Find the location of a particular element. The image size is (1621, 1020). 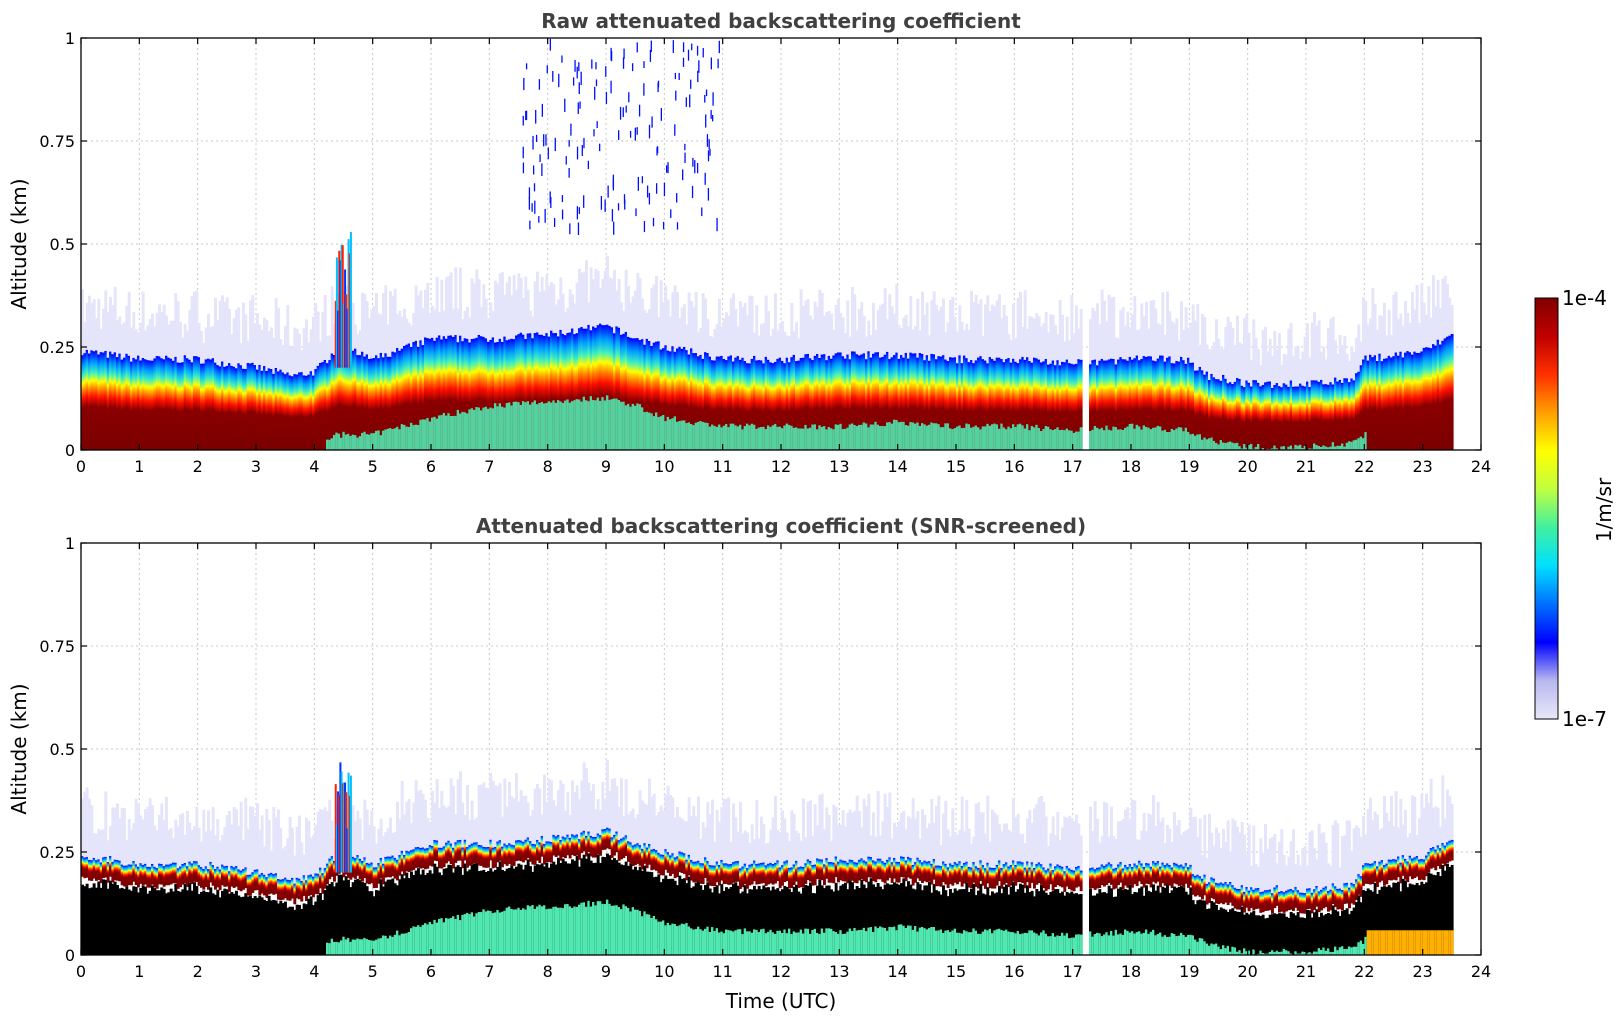

x-axis-label: Time (UTC) is located at coordinates (781, 1001).